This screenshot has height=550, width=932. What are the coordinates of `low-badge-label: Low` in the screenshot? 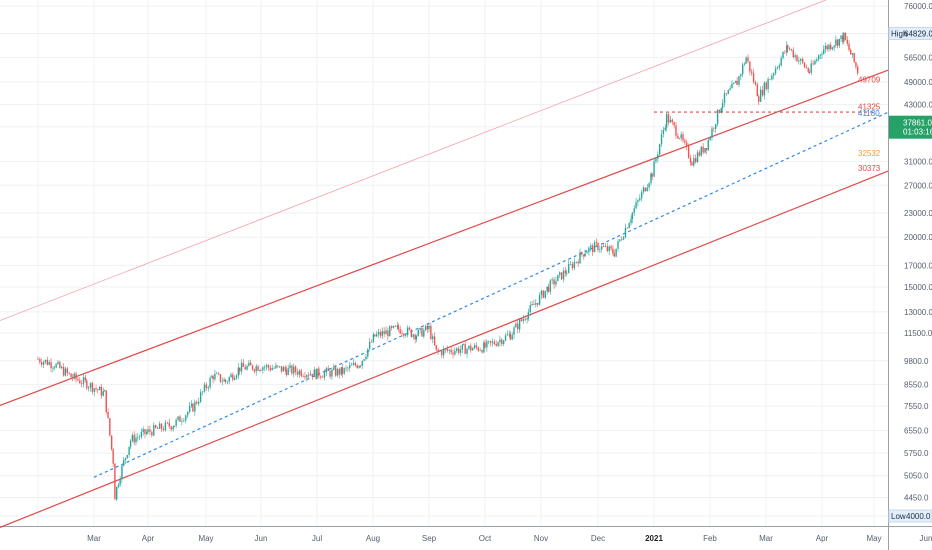 It's located at (898, 516).